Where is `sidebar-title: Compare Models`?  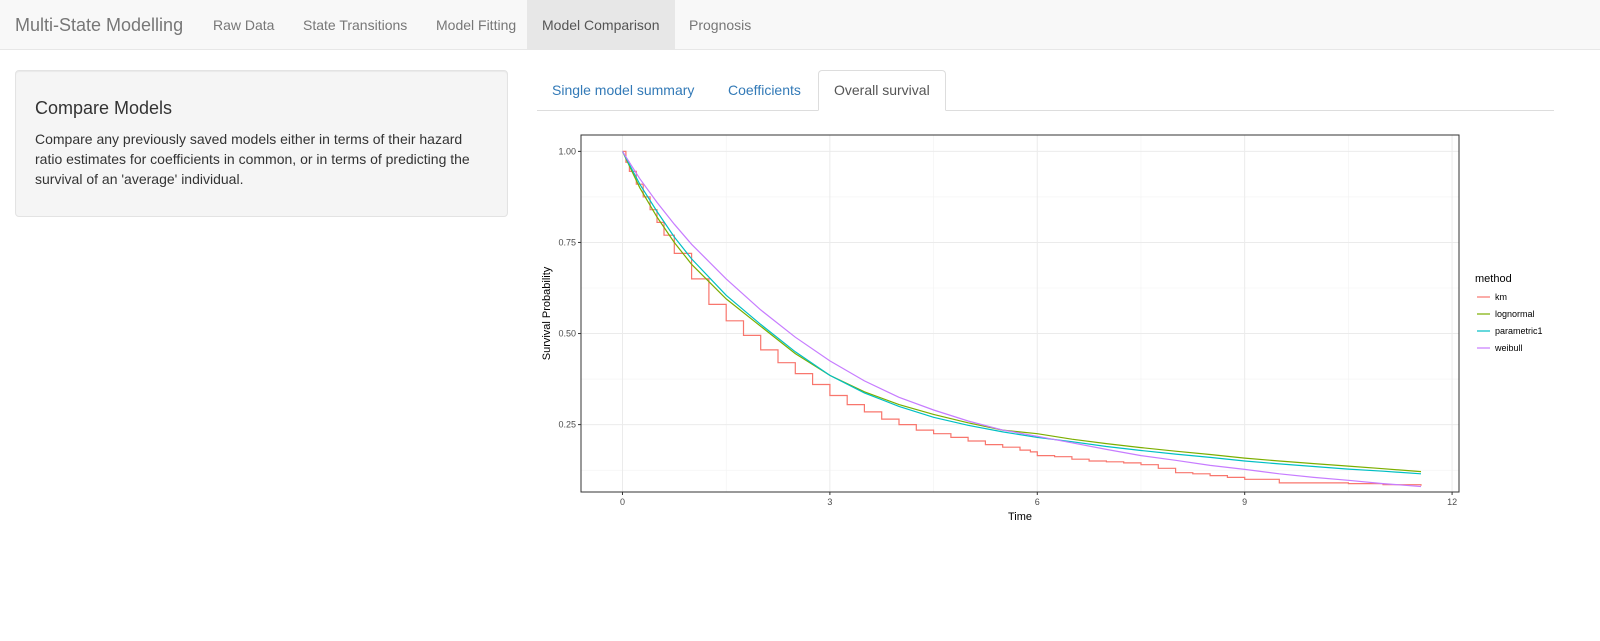
sidebar-title: Compare Models is located at coordinates (104, 108).